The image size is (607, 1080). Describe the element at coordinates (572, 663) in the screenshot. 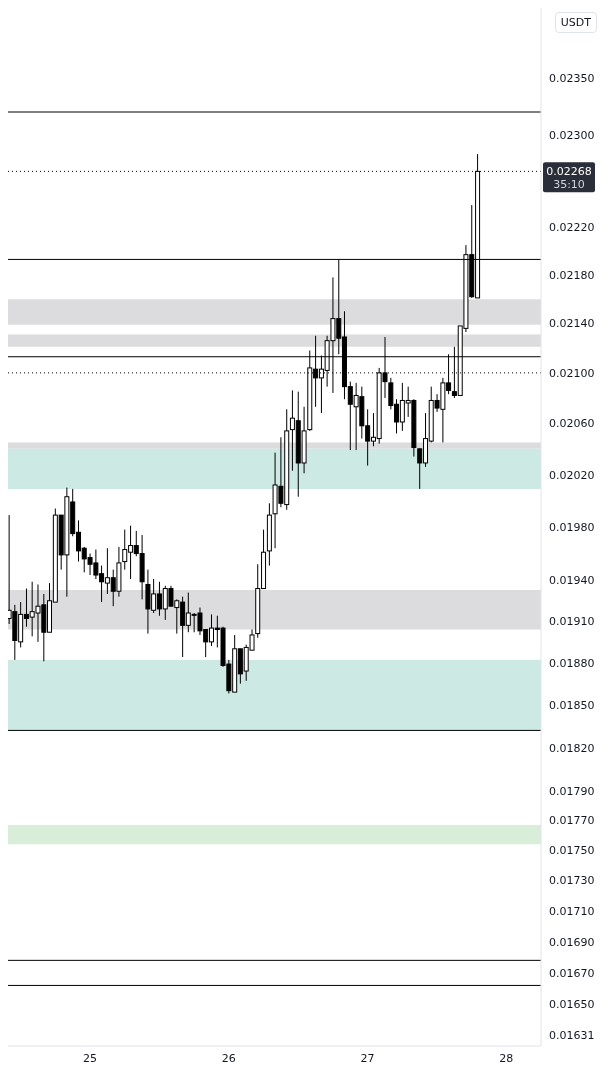

I see `y-tick-label: 0.01880` at that location.